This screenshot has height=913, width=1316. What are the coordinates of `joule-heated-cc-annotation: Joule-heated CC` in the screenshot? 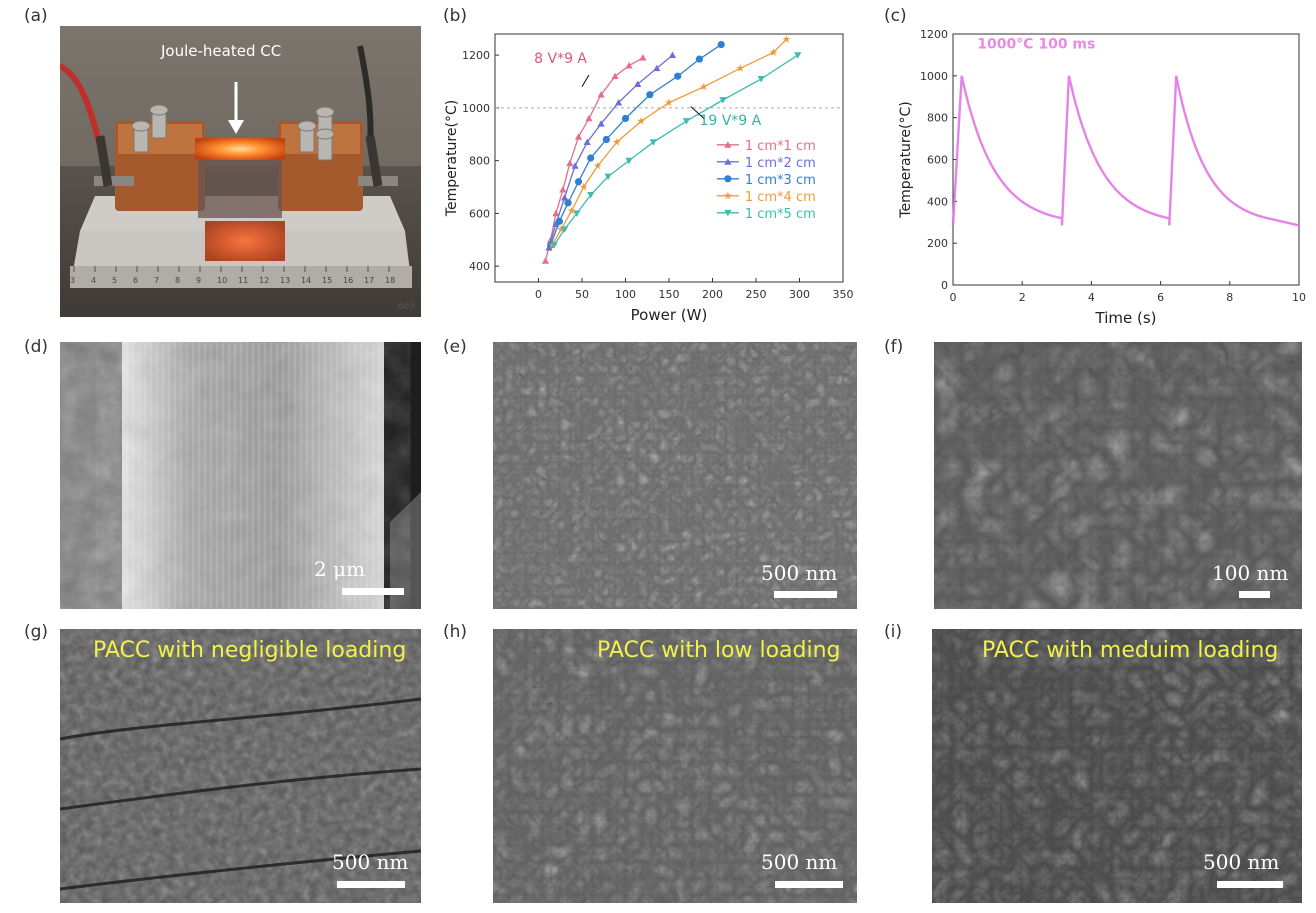 It's located at (221, 51).